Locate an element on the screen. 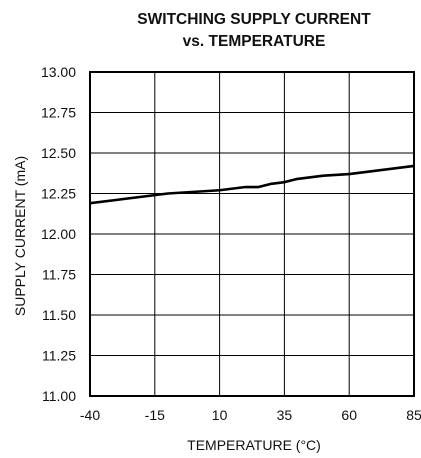 This screenshot has width=421, height=458. y-axis-label: SUPPLY CURRENT (mA) is located at coordinates (20, 236).